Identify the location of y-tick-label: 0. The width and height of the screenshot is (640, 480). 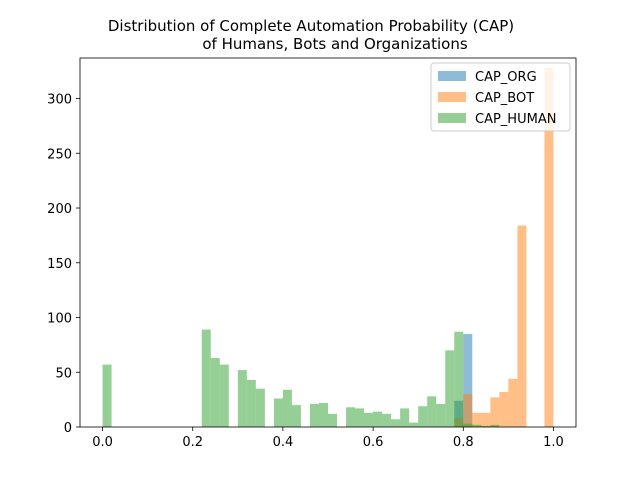
(68, 428).